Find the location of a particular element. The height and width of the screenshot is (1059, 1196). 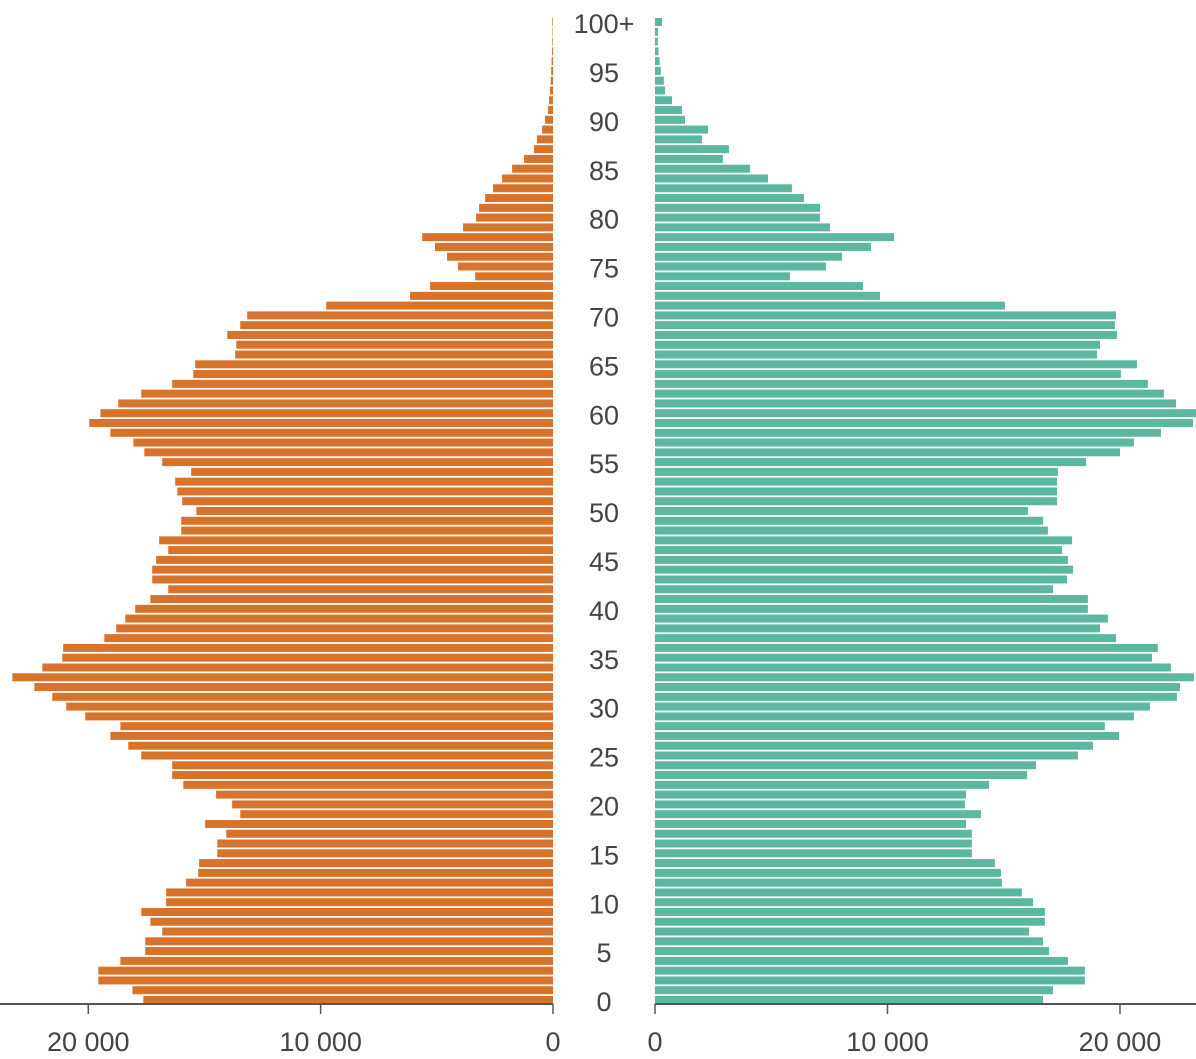

age-label: 60 is located at coordinates (604, 415).